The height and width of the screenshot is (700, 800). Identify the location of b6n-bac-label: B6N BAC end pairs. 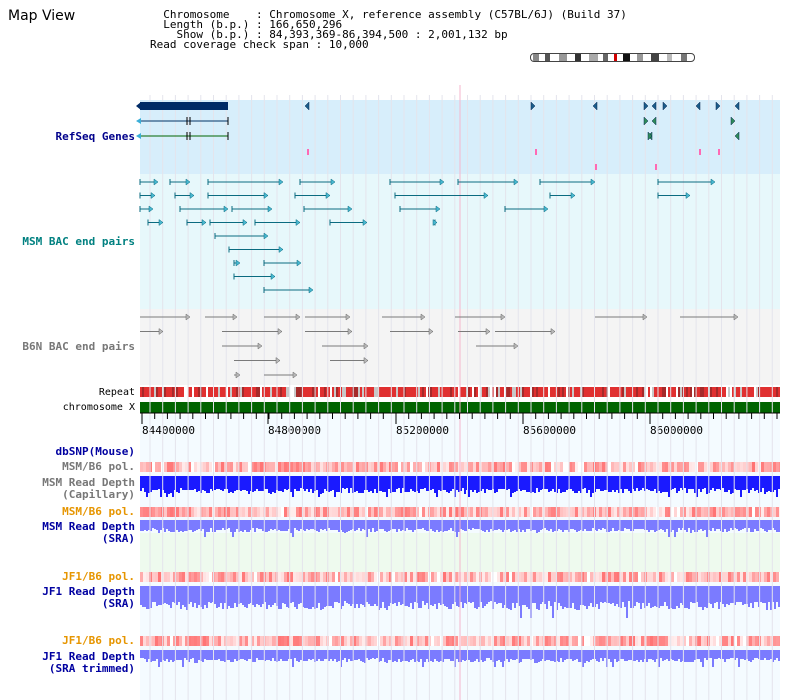
(78, 346).